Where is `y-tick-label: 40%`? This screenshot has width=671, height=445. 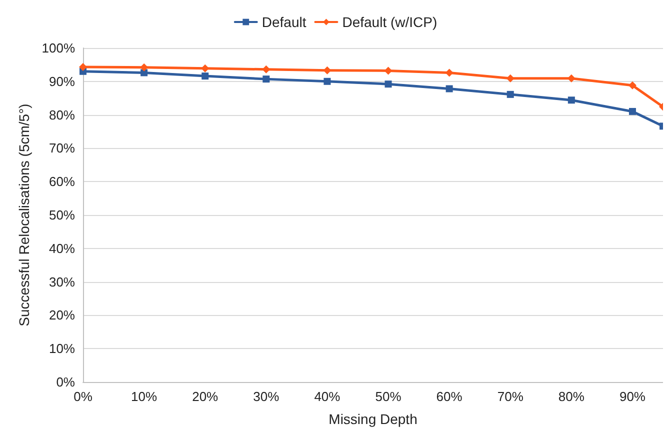
y-tick-label: 40% is located at coordinates (62, 248).